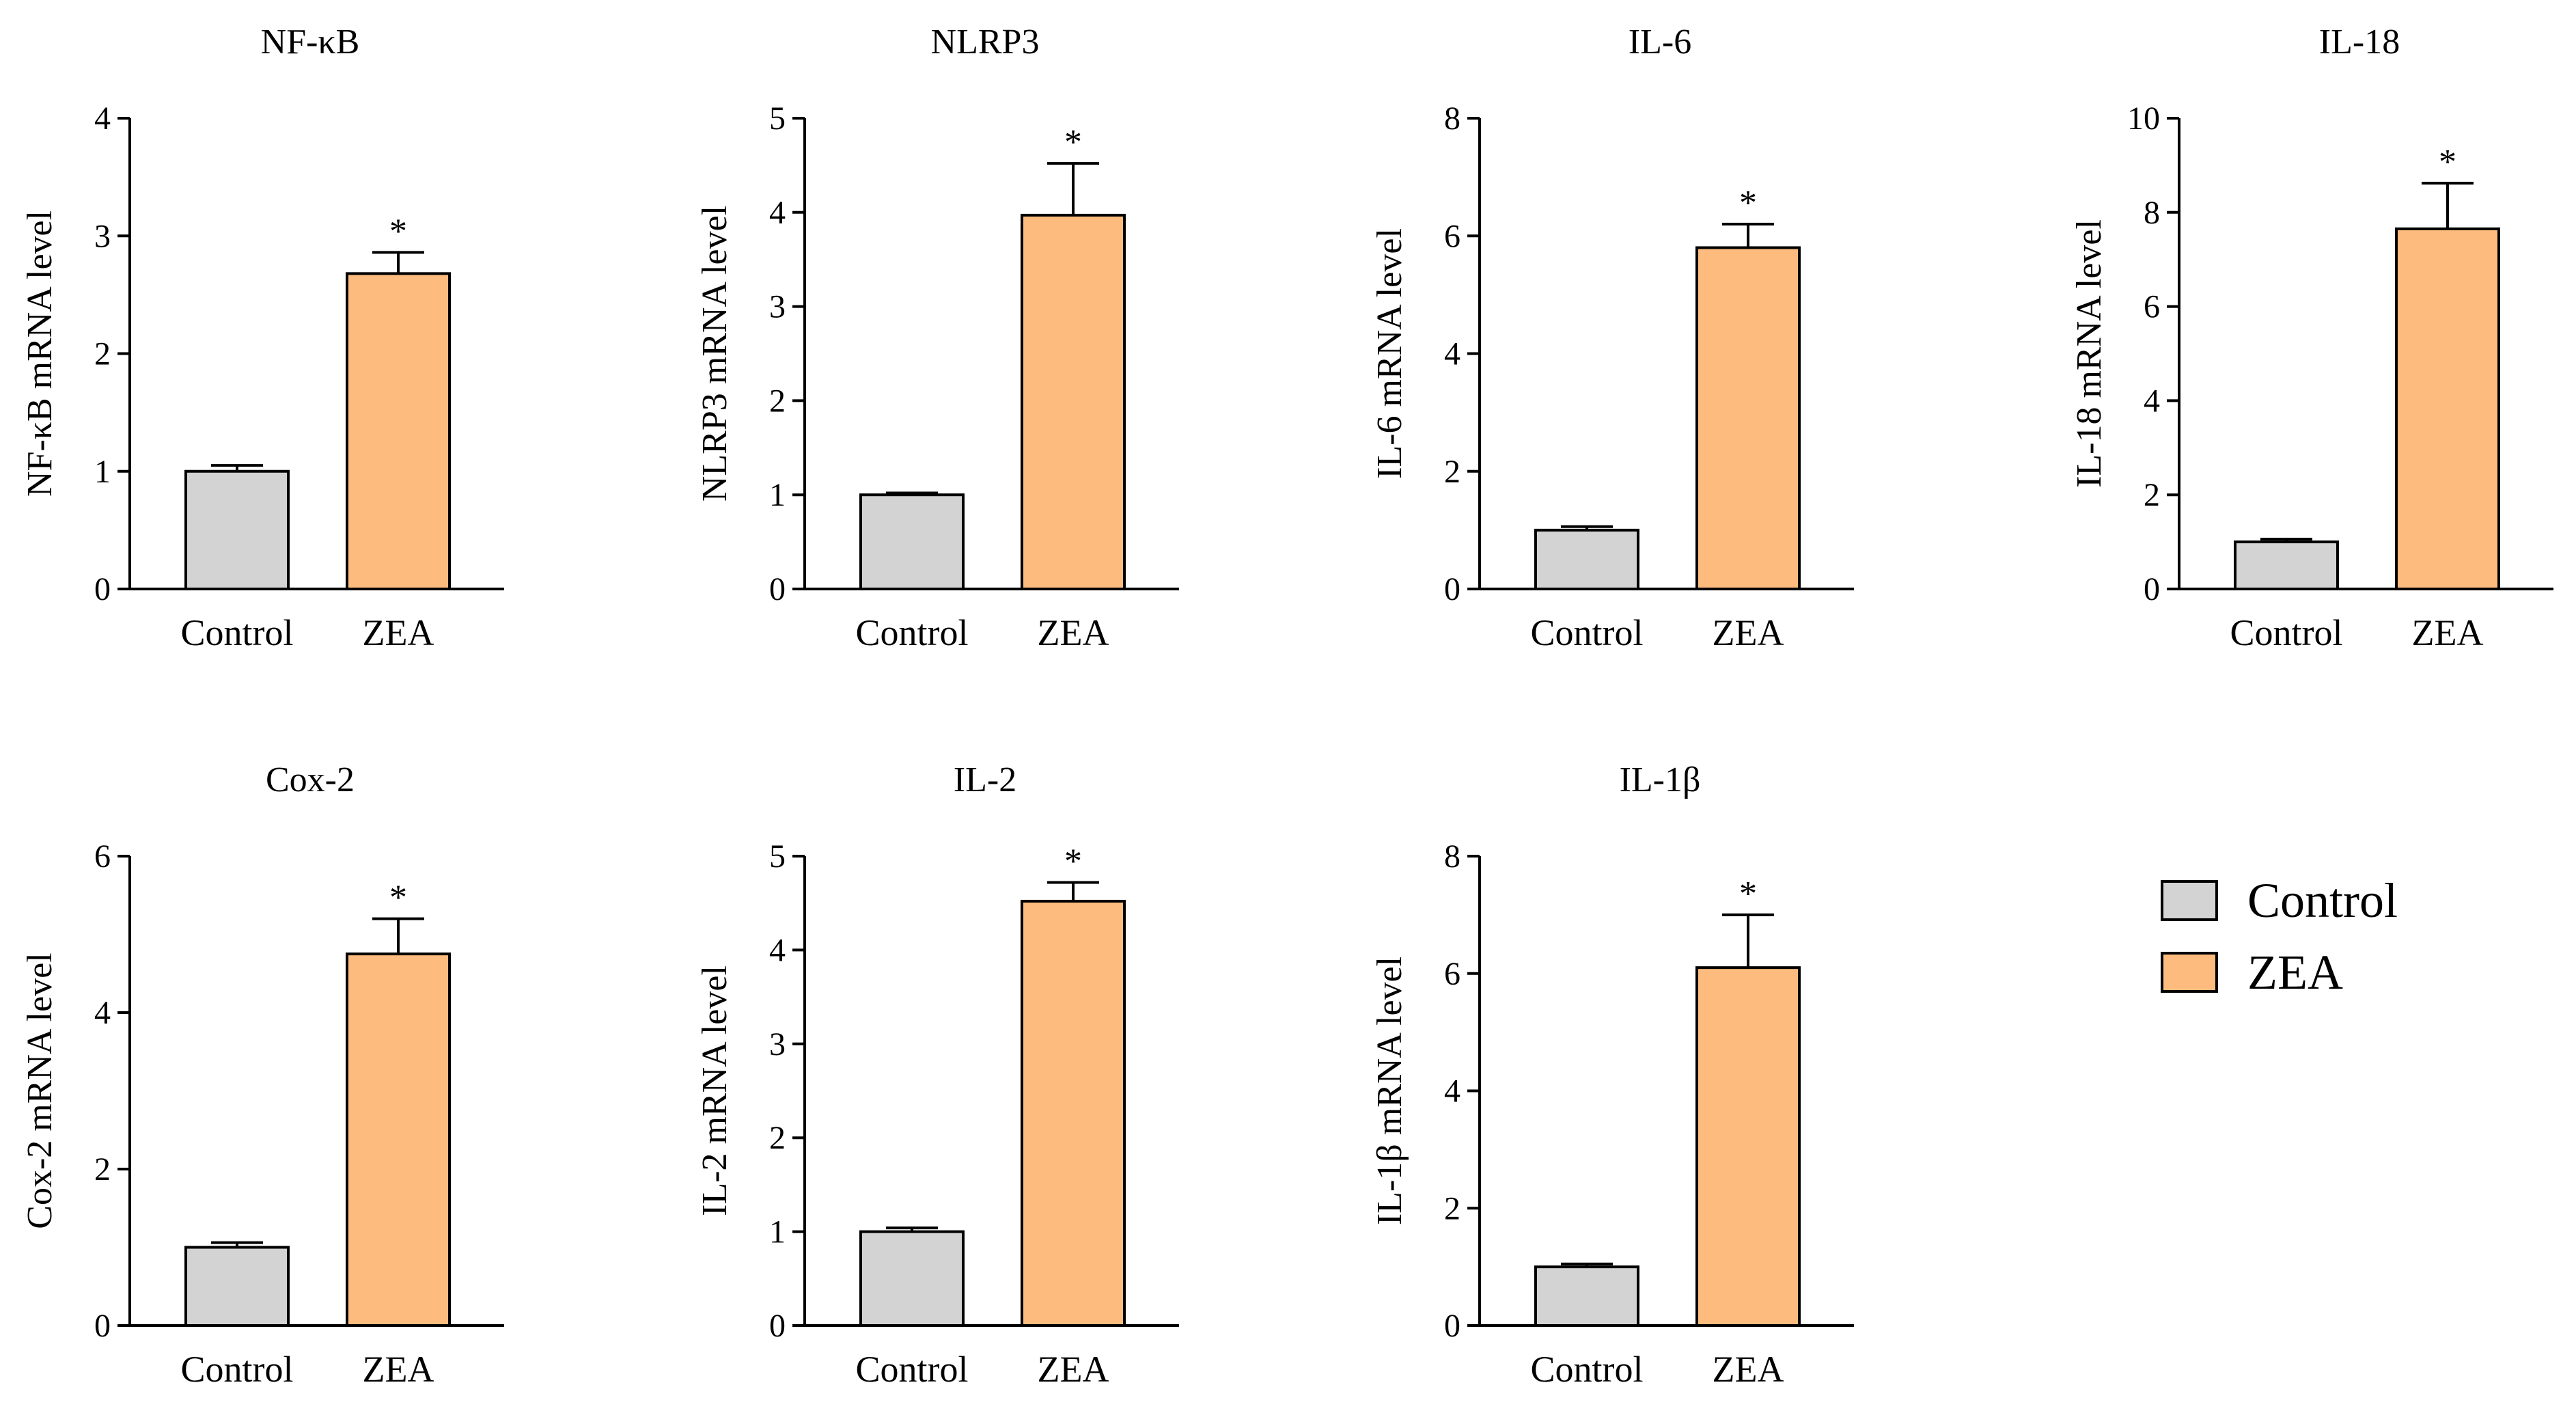 The height and width of the screenshot is (1413, 2576). Describe the element at coordinates (1390, 1091) in the screenshot. I see `y-axis-label: IL-1β mRNA level` at that location.